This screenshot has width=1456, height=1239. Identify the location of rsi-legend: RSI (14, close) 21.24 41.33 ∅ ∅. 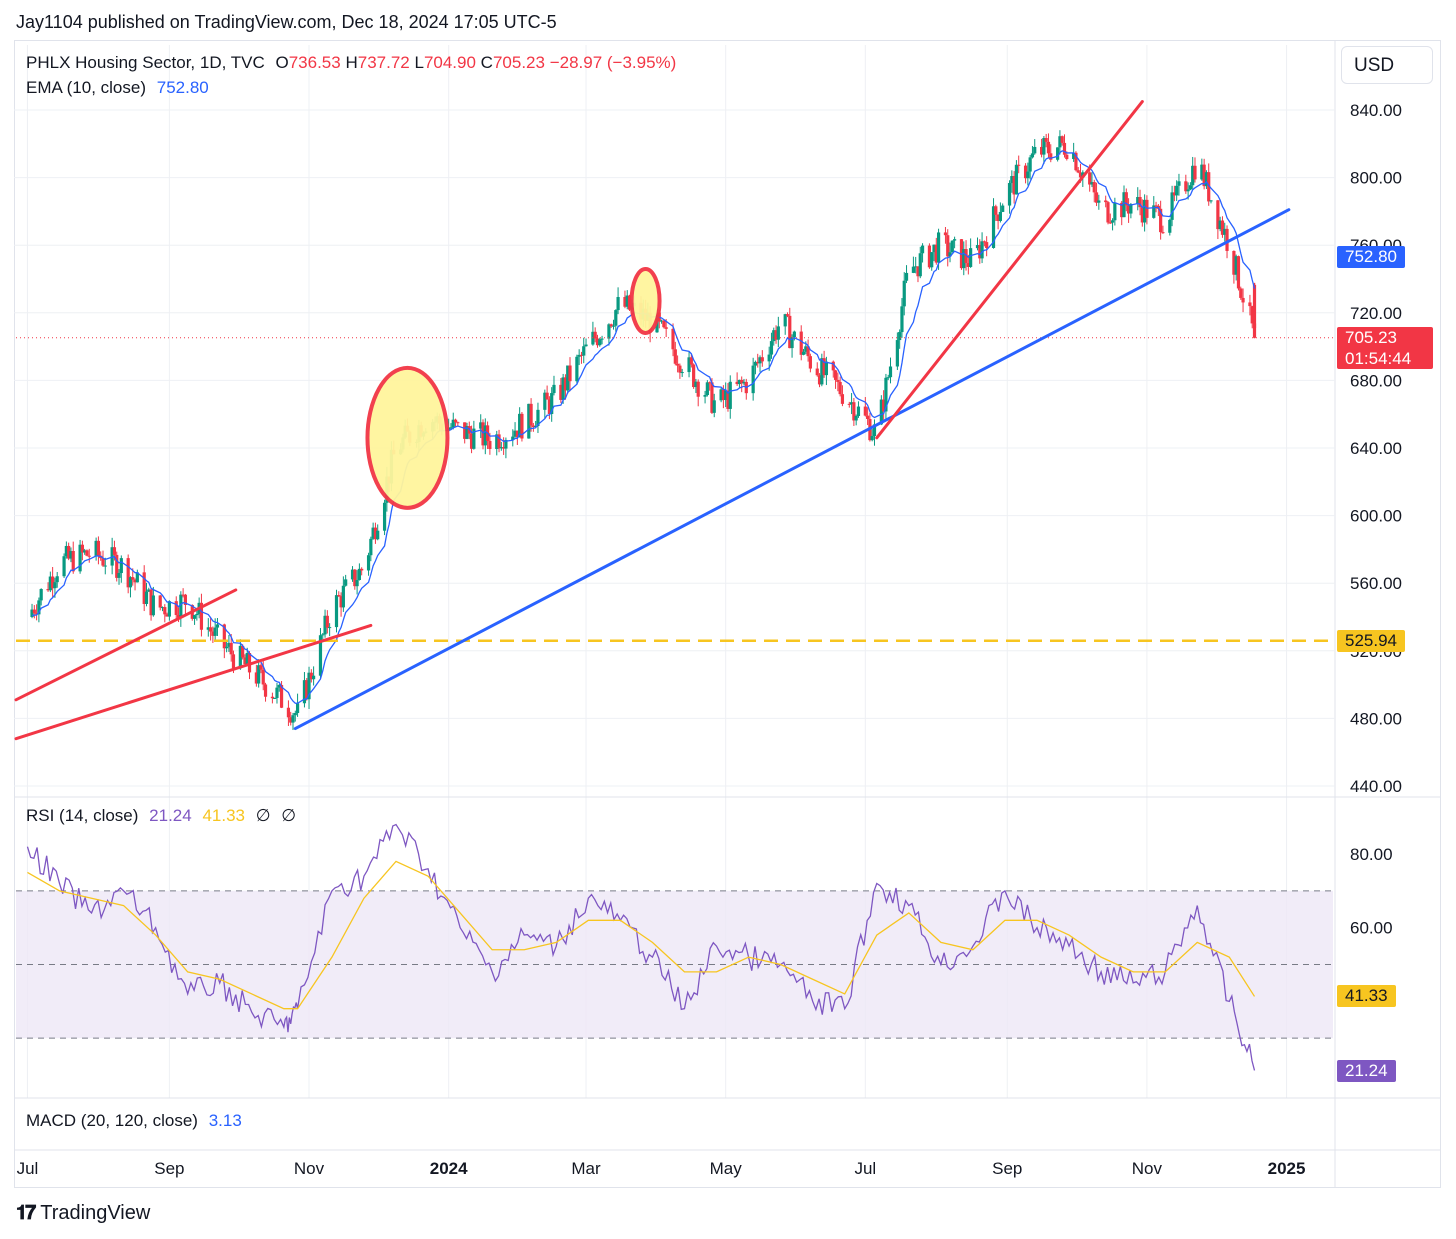
(161, 816).